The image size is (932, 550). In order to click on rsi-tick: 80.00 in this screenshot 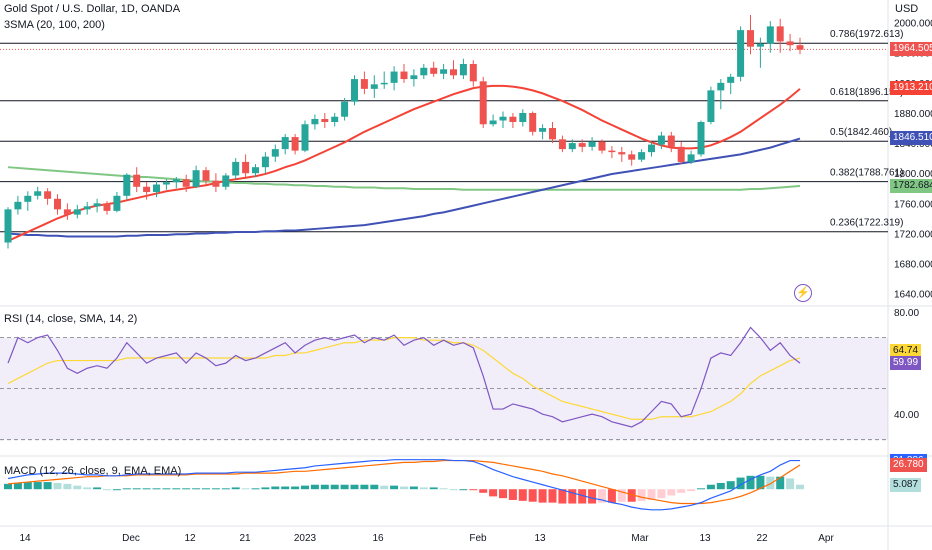, I will do `click(906, 313)`.